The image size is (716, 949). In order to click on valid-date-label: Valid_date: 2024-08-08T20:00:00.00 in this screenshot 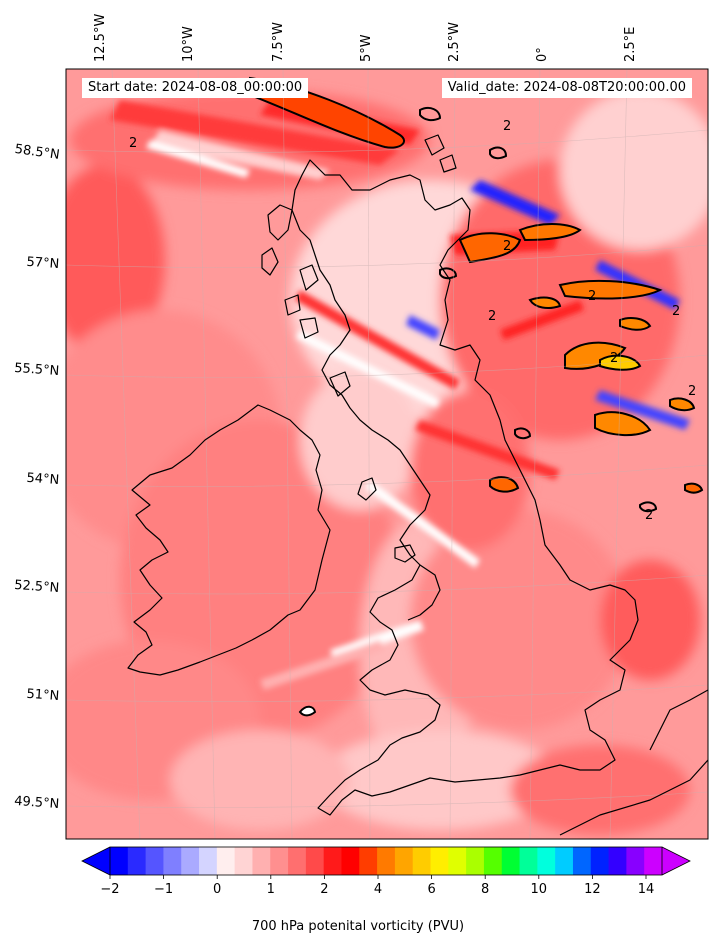, I will do `click(566, 88)`.